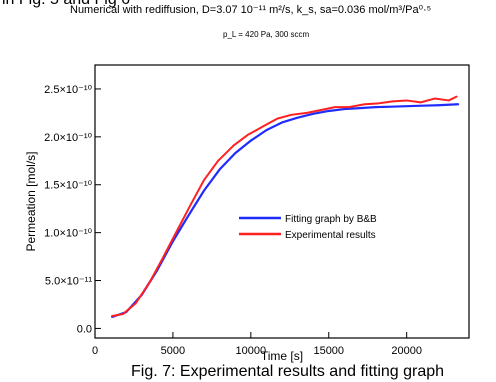 Image resolution: width=496 pixels, height=382 pixels. What do you see at coordinates (406, 351) in the screenshot?
I see `x-tick-label: 20000` at bounding box center [406, 351].